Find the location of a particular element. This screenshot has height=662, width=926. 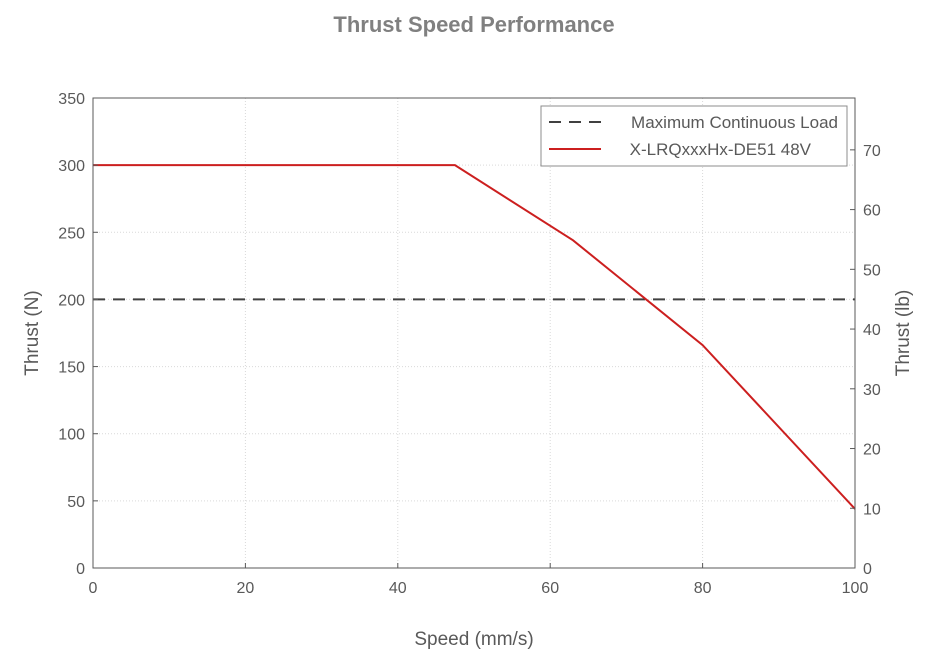

x-tick-label: 20 is located at coordinates (246, 588).